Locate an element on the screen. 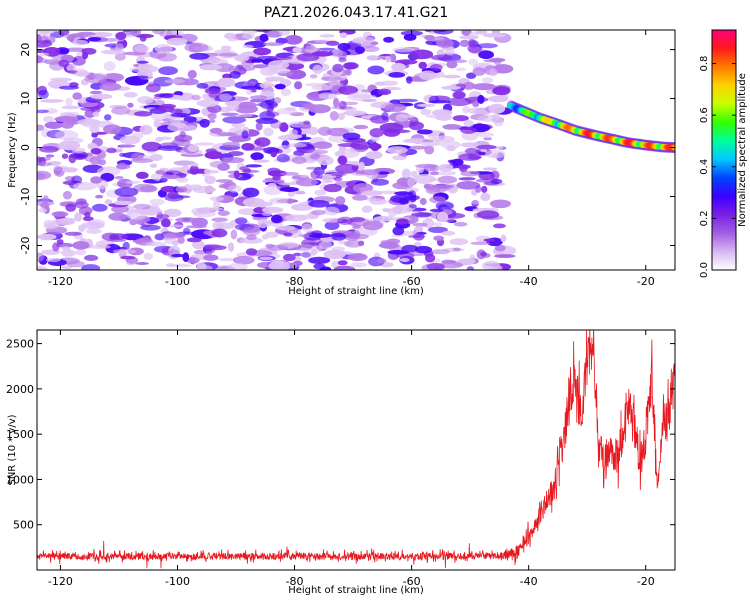 The height and width of the screenshot is (600, 750). colorbar-gradient is located at coordinates (724, 150).